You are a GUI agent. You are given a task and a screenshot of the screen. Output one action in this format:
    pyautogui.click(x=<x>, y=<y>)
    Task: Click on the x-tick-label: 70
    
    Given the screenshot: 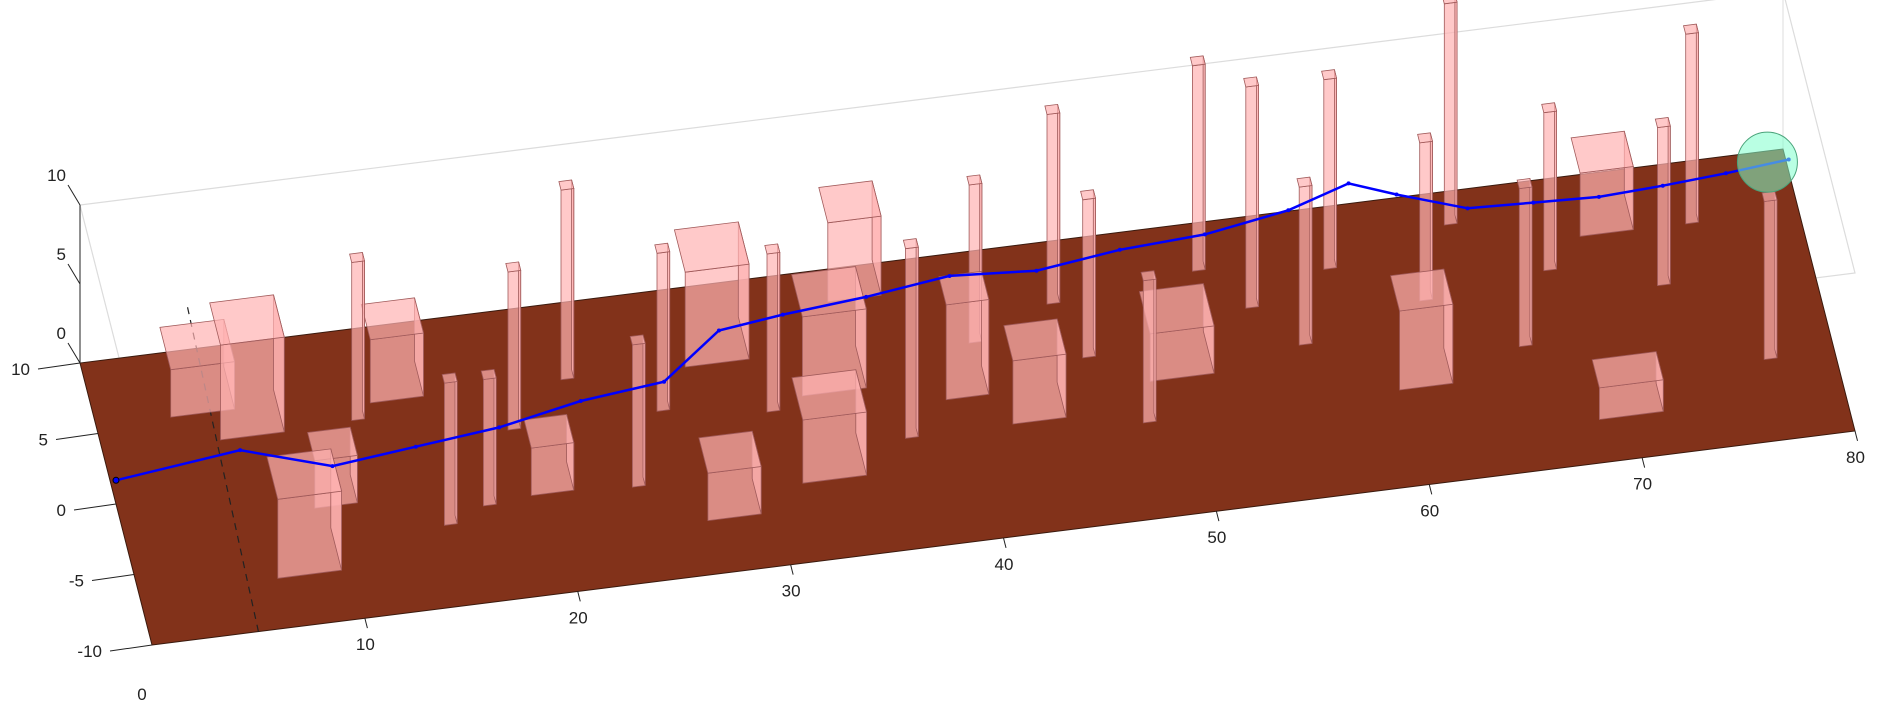 What is the action you would take?
    pyautogui.click(x=1642, y=484)
    